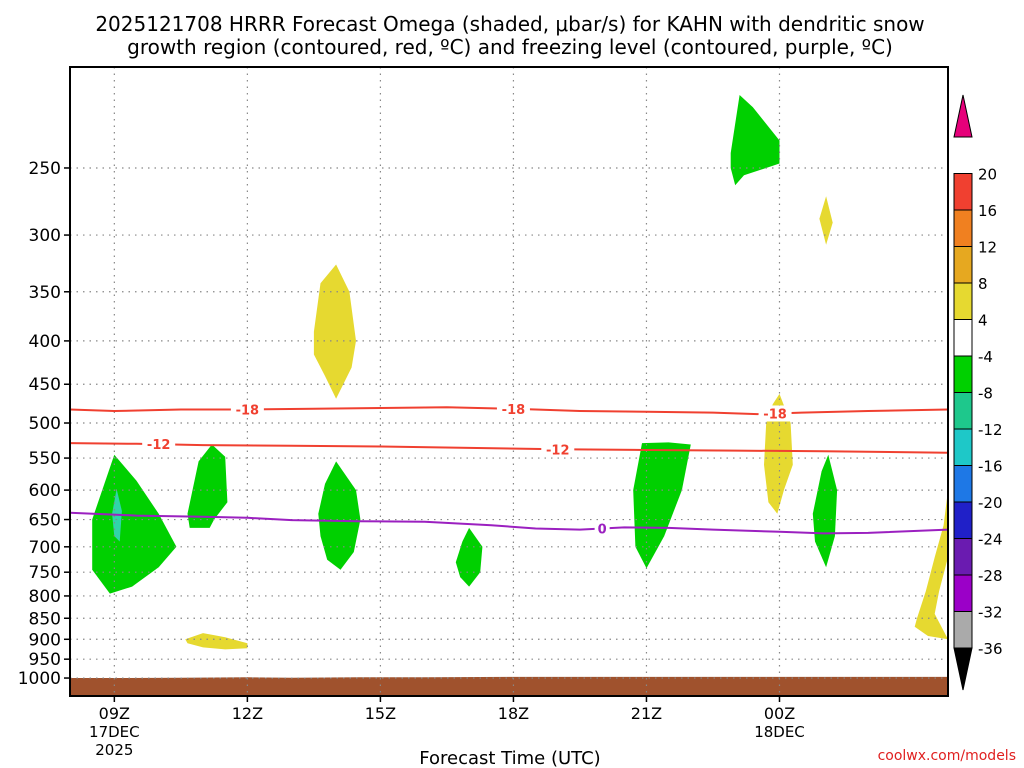 The height and width of the screenshot is (768, 1024). Describe the element at coordinates (247, 713) in the screenshot. I see `x-tick-label-12Z: 12Z` at that location.